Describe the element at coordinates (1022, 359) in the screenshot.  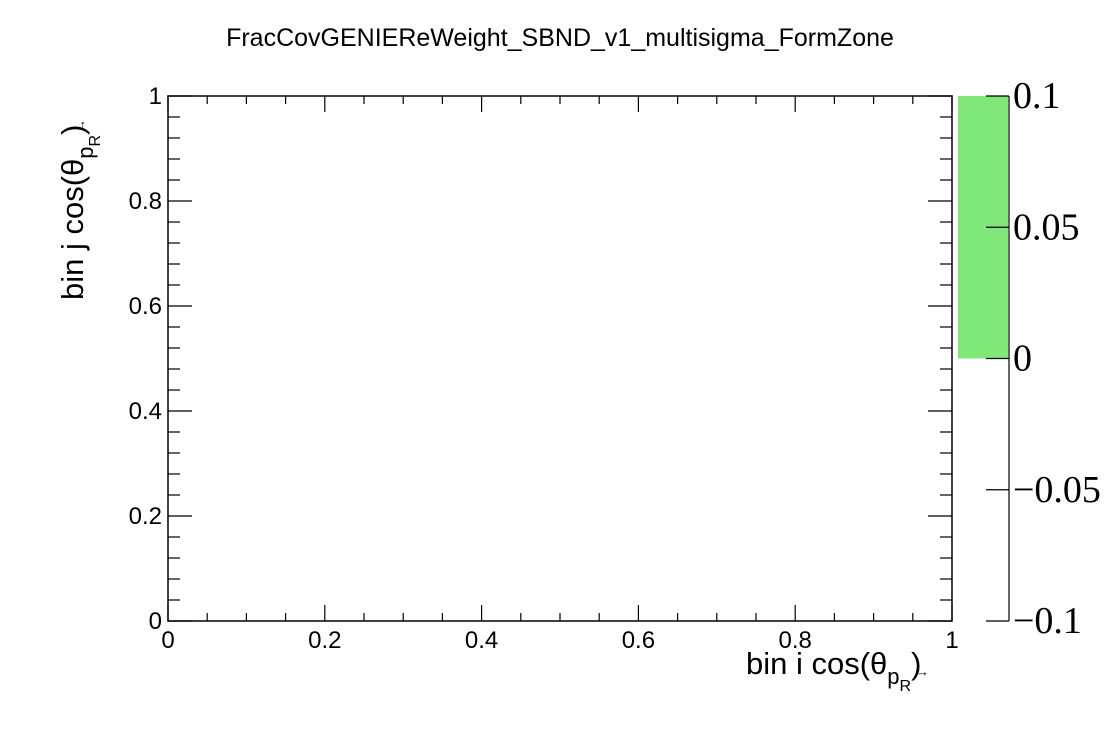
I see `colorbar-tick-label: 0` at that location.